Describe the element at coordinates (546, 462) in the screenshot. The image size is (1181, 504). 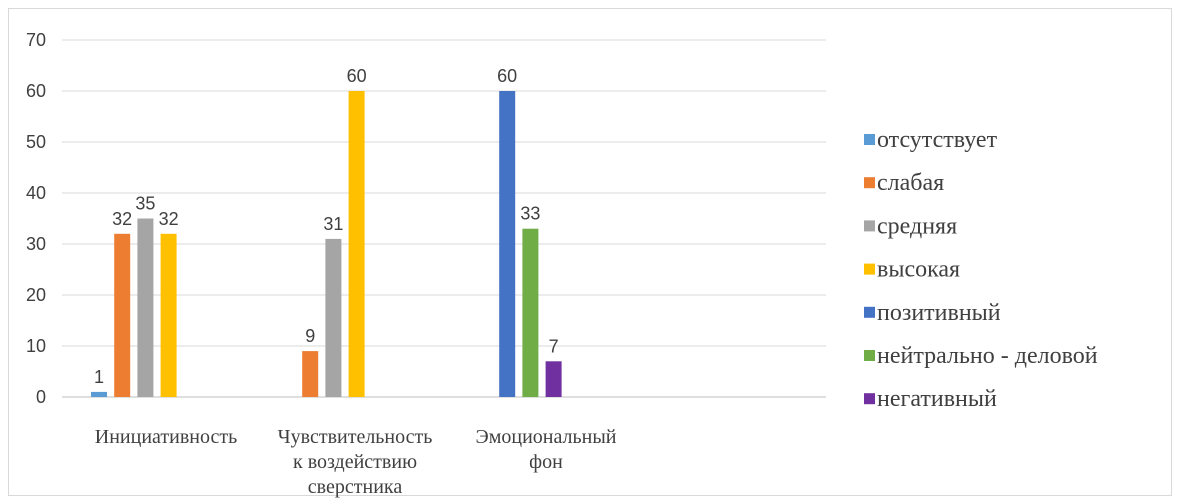
I see `x-category-label: фон` at that location.